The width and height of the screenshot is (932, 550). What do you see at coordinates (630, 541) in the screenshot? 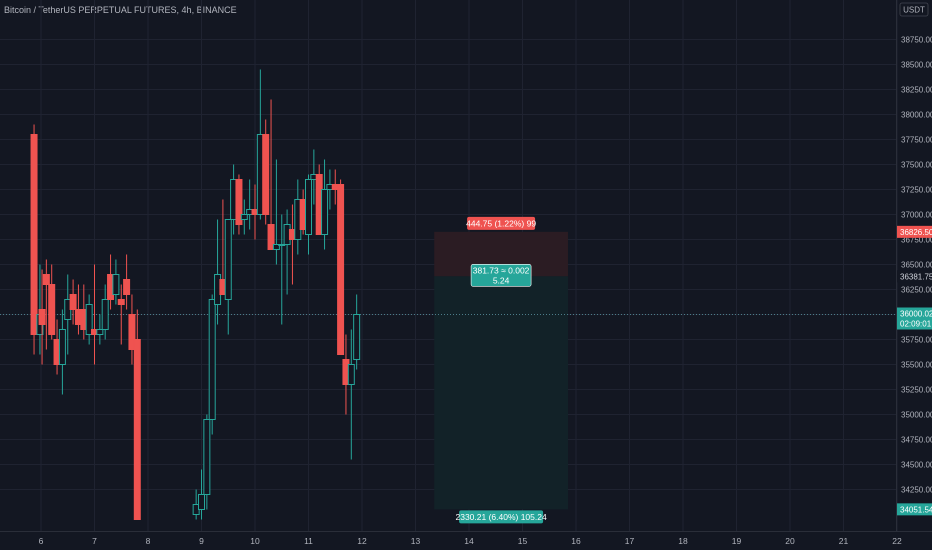
I see `time-tick-label: 17` at bounding box center [630, 541].